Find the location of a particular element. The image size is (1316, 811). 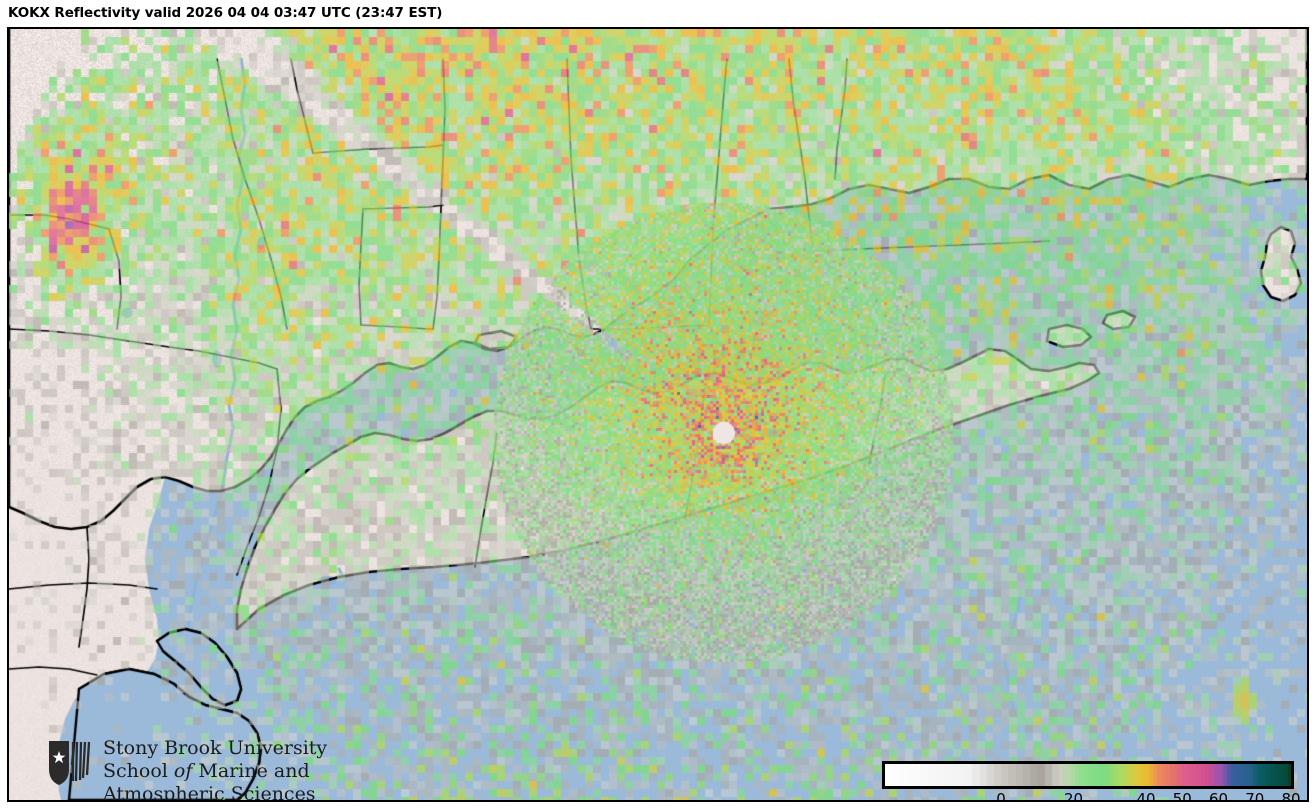

colorbar-tick-0: 0 is located at coordinates (1001, 796).